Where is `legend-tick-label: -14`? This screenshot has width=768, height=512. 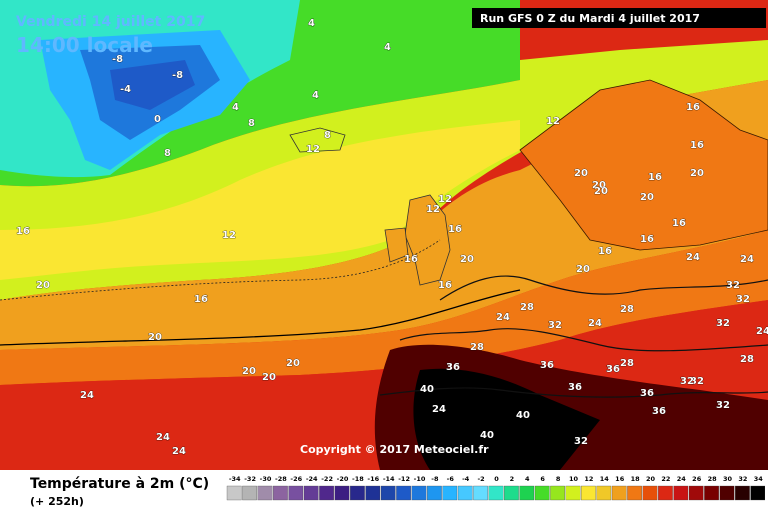
legend-tick-label: -14 is located at coordinates (389, 479).